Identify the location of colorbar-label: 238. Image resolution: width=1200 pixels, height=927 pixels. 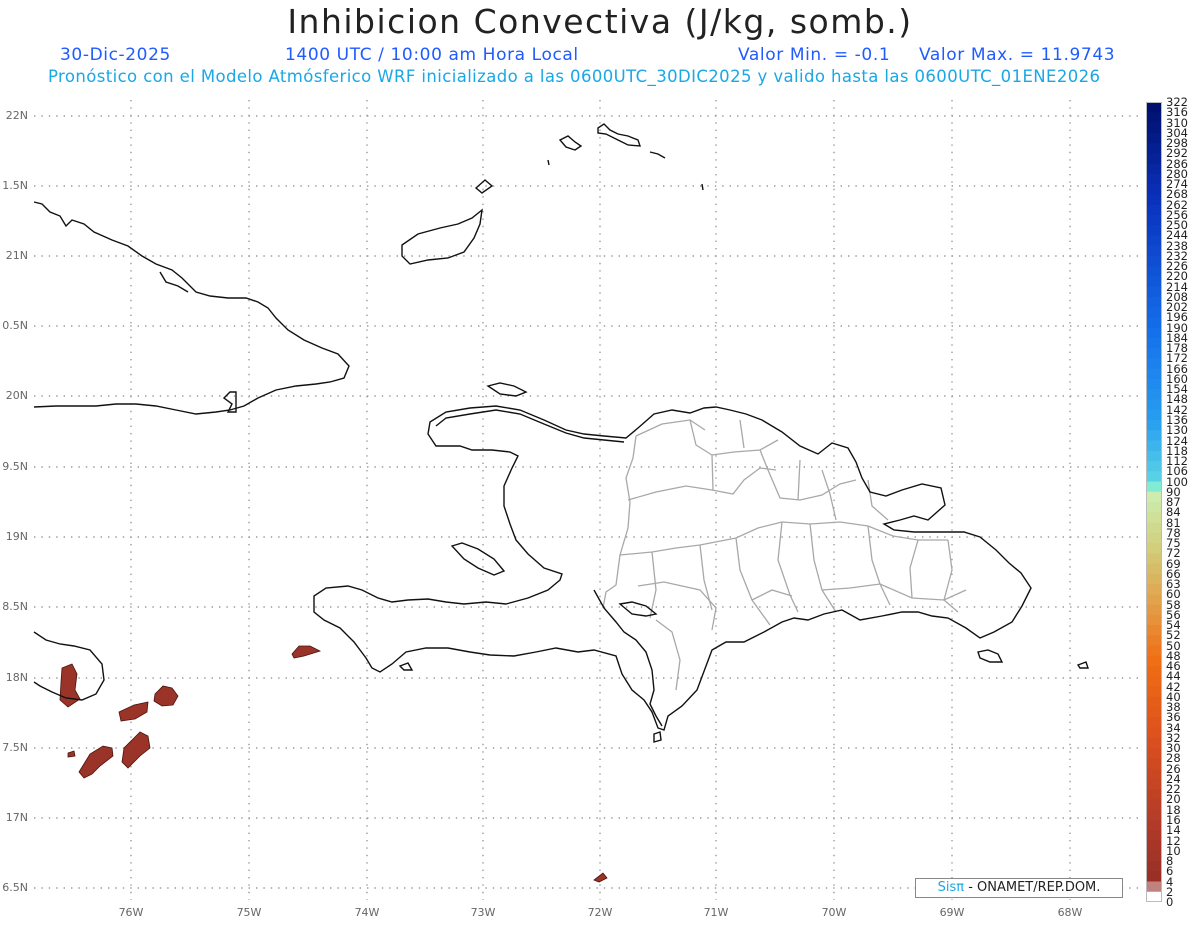
(1177, 245).